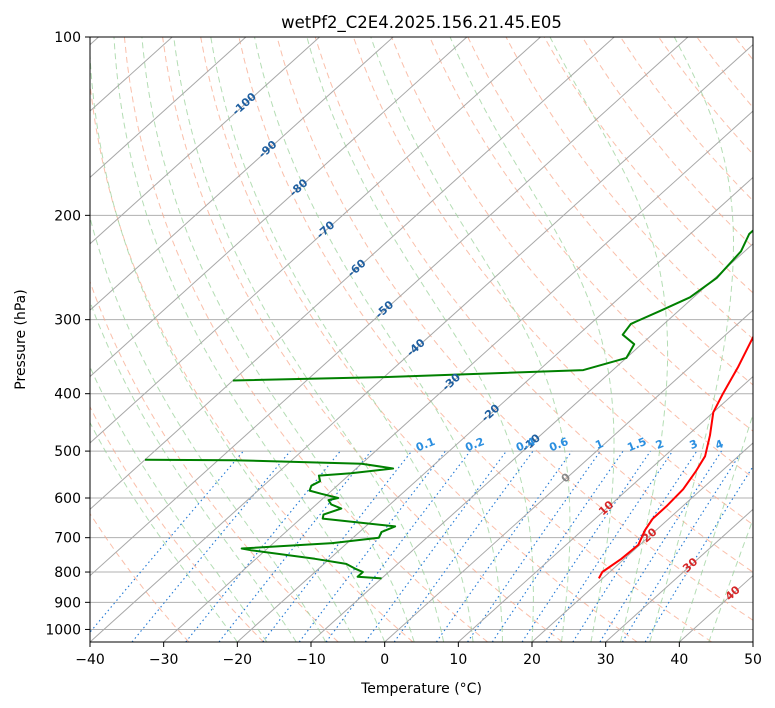 This screenshot has height=708, width=775. I want to click on y-axis-ticks: 100 200 300 400 500 600 700 800 900 1000, so click(67, 334).